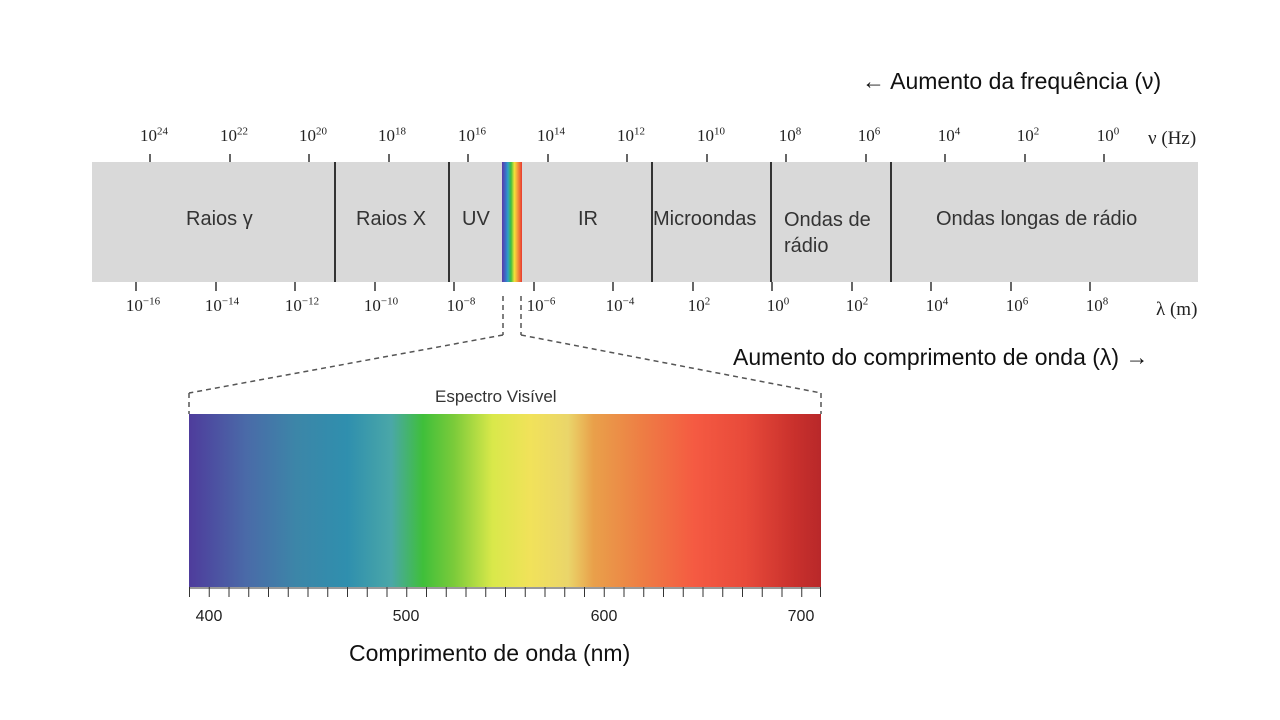  Describe the element at coordinates (827, 233) in the screenshot. I see `band-label-radio: Ondas de rádio` at that location.